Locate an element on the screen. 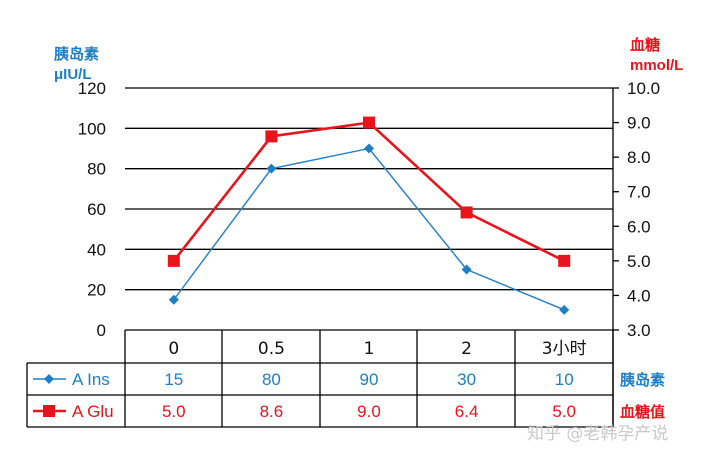 This screenshot has width=720, height=461. right-tick-label-10: 10.0 is located at coordinates (643, 88).